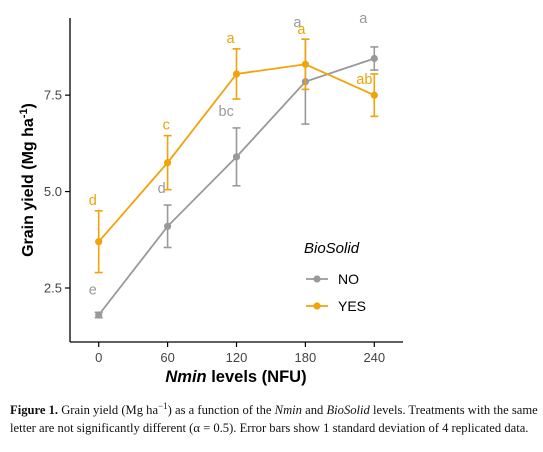  Describe the element at coordinates (306, 357) in the screenshot. I see `x-tick-label: 180` at that location.